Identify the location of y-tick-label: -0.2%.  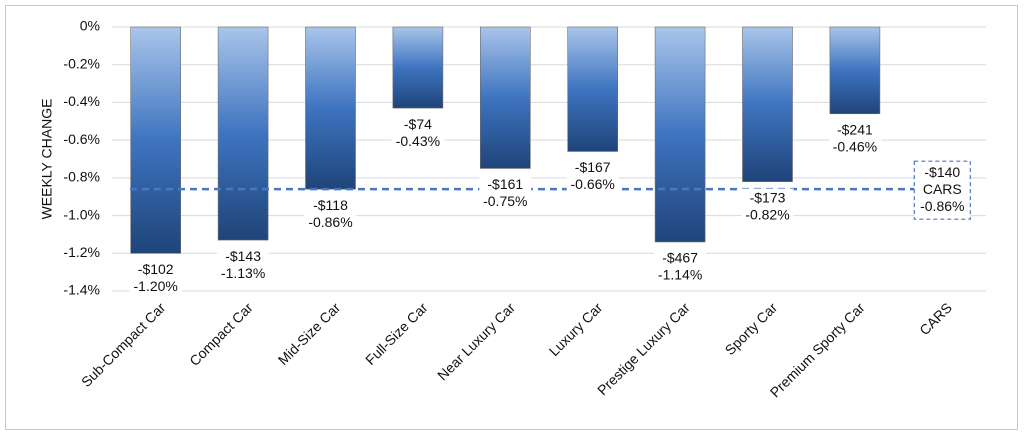
(81, 63).